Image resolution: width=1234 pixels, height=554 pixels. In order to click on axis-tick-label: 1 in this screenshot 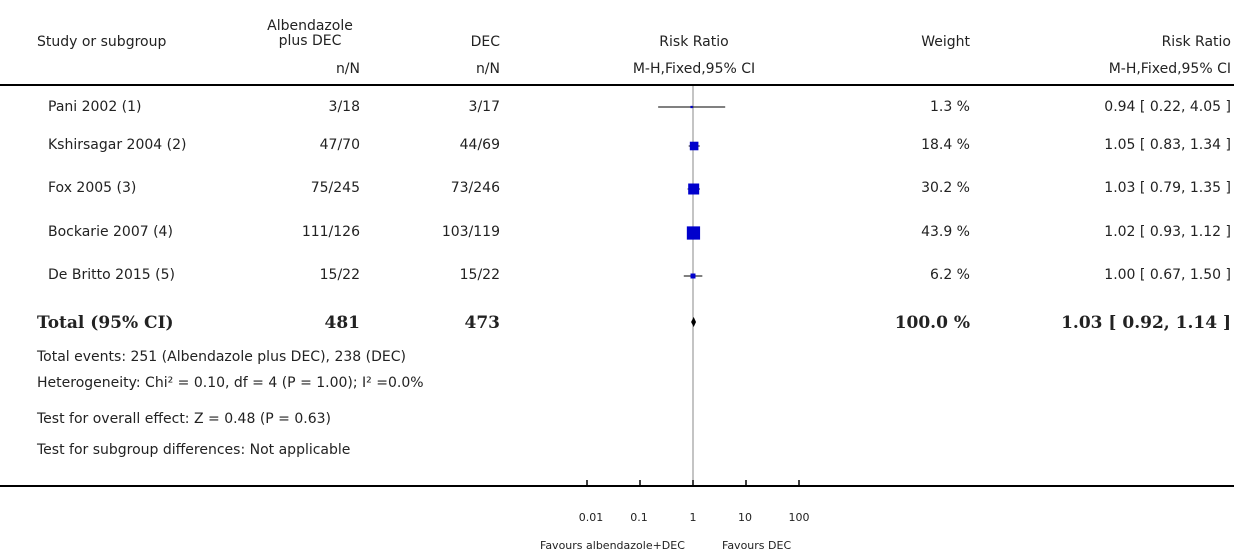, I will do `click(693, 517)`.